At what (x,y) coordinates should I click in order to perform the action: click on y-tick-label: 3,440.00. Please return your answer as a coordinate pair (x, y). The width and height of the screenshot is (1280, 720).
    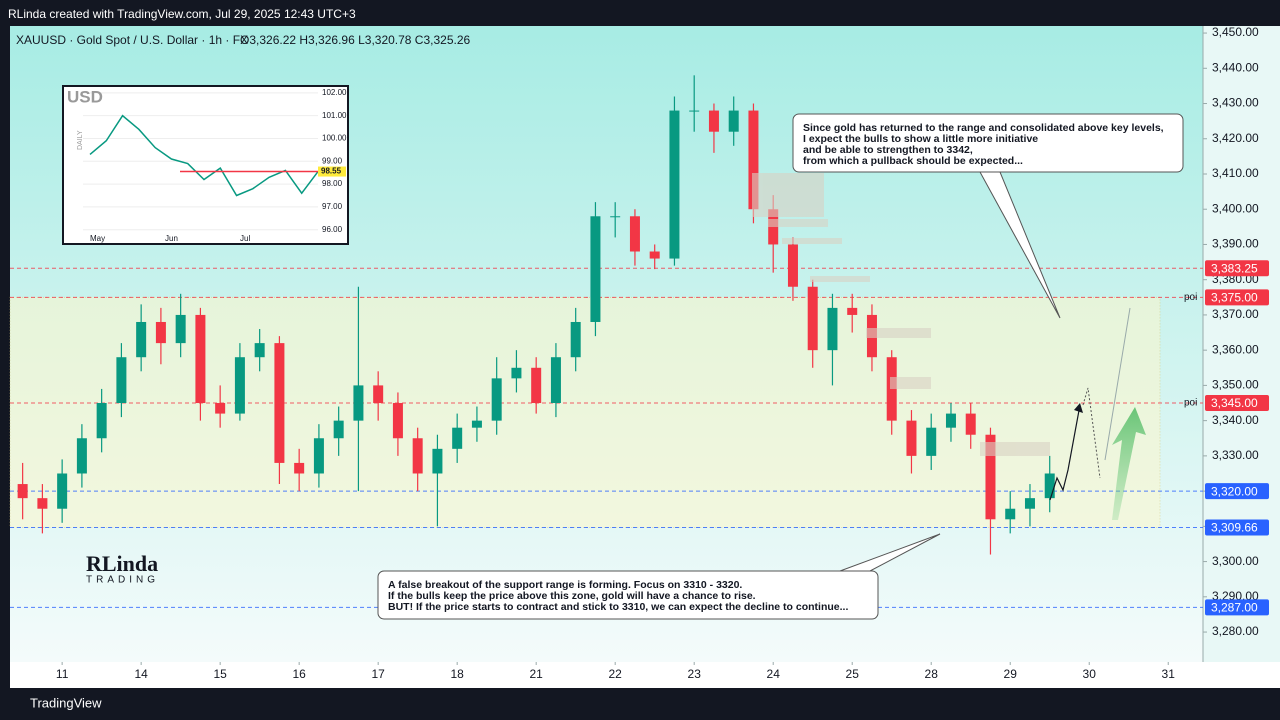
    Looking at the image, I should click on (1235, 67).